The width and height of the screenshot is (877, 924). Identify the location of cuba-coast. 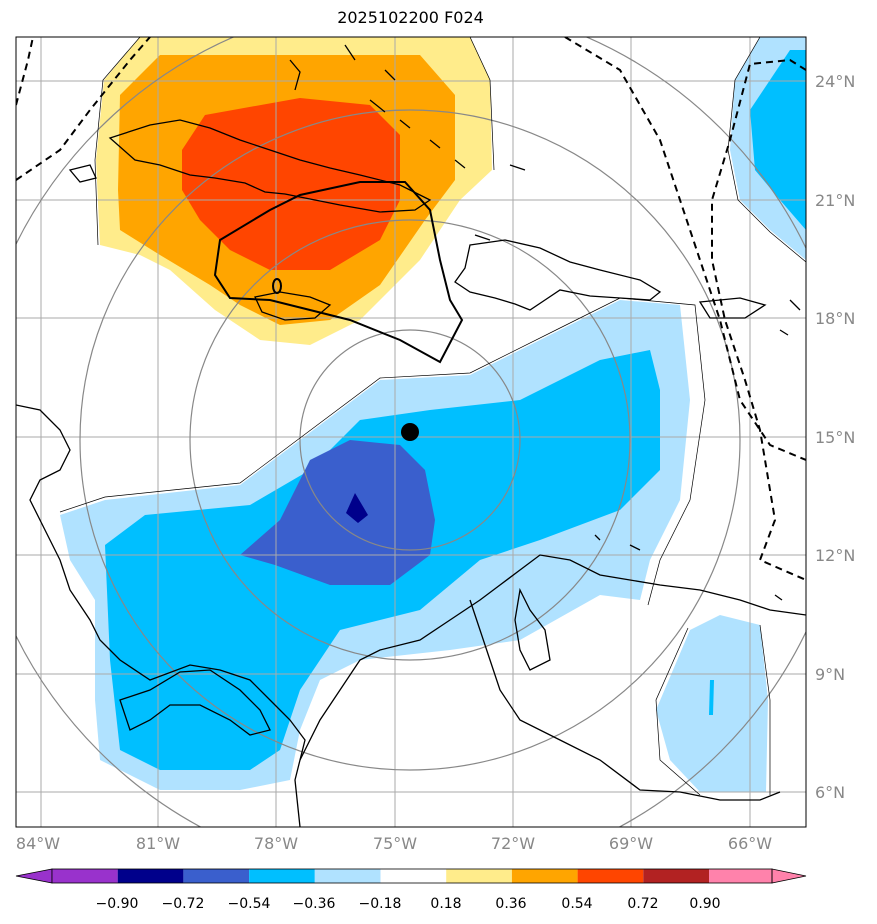
(270, 166).